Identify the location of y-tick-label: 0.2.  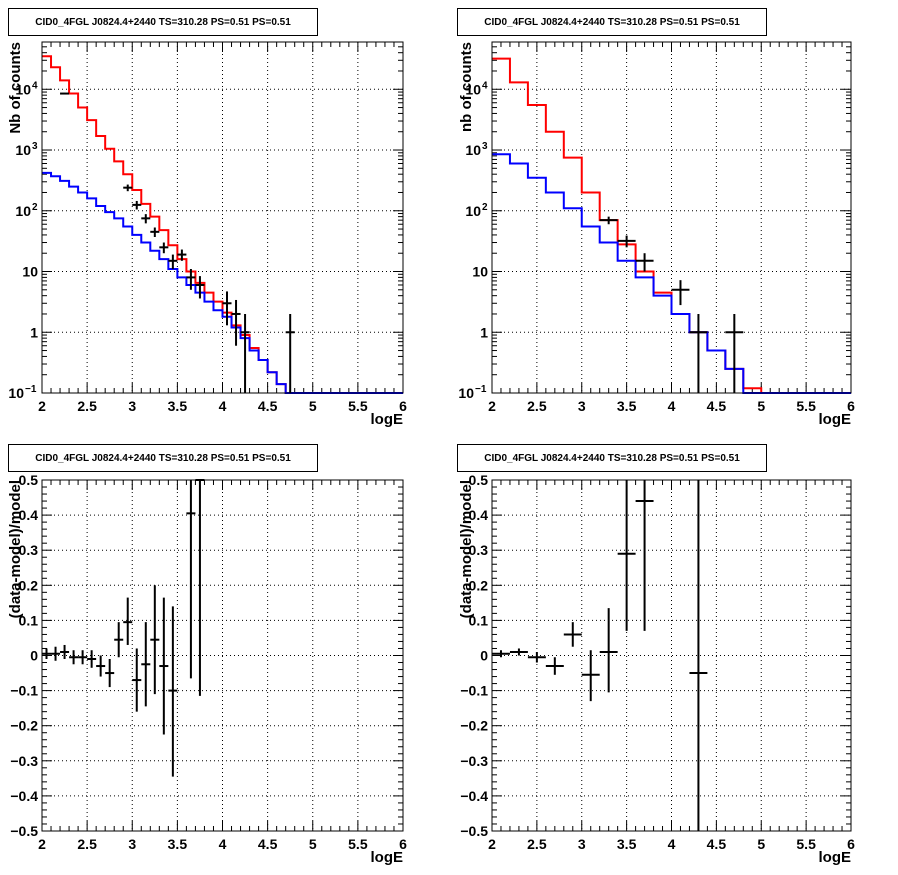
(29, 585).